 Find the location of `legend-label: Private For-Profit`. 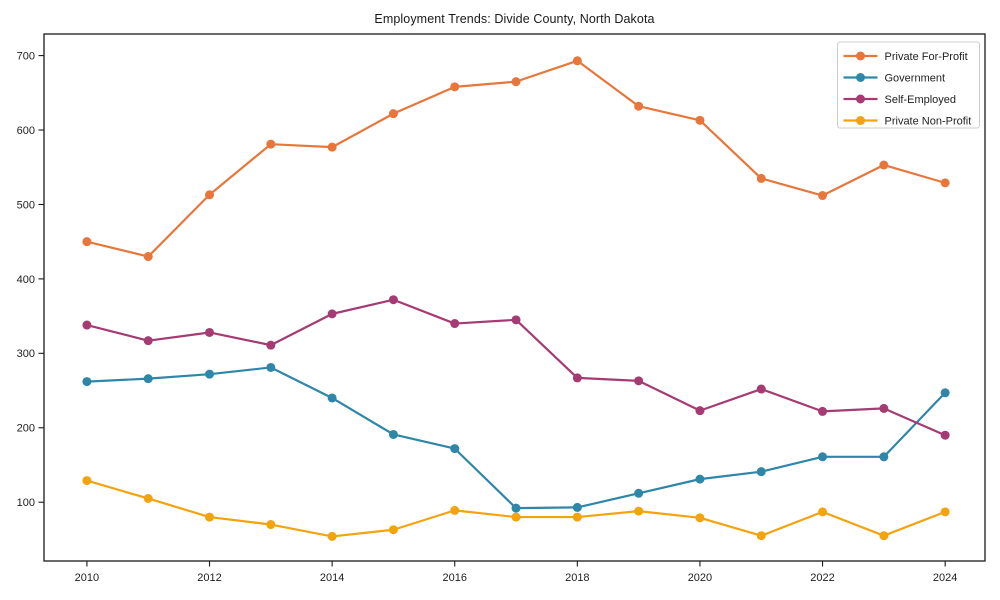

legend-label: Private For-Profit is located at coordinates (926, 57).